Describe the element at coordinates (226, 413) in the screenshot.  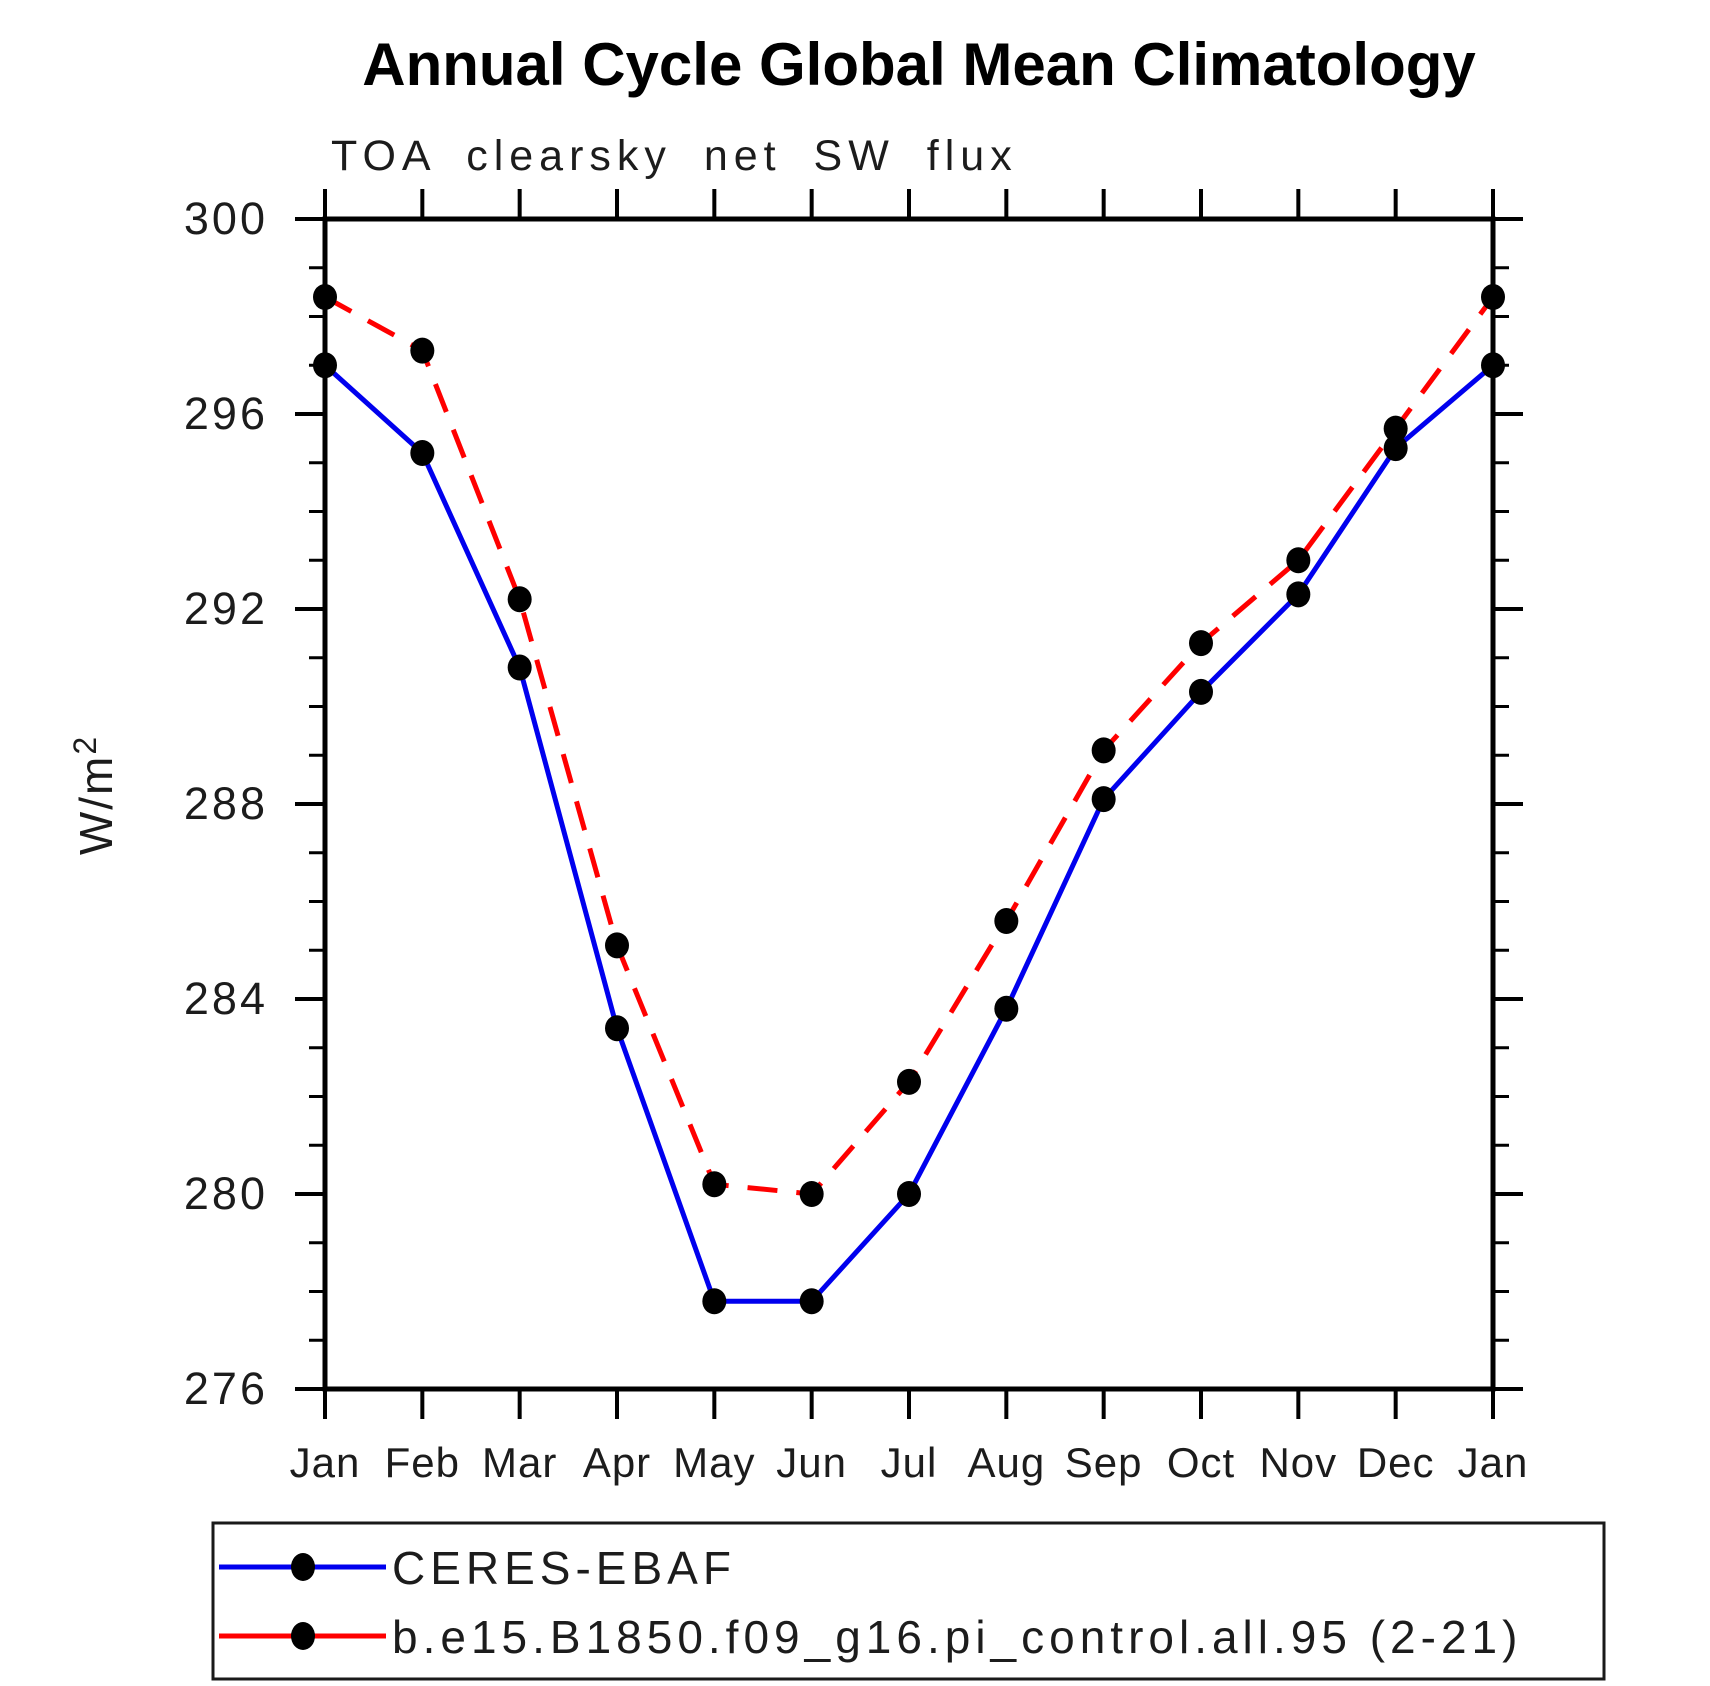
I see `y-axis-tick-label: 296` at that location.